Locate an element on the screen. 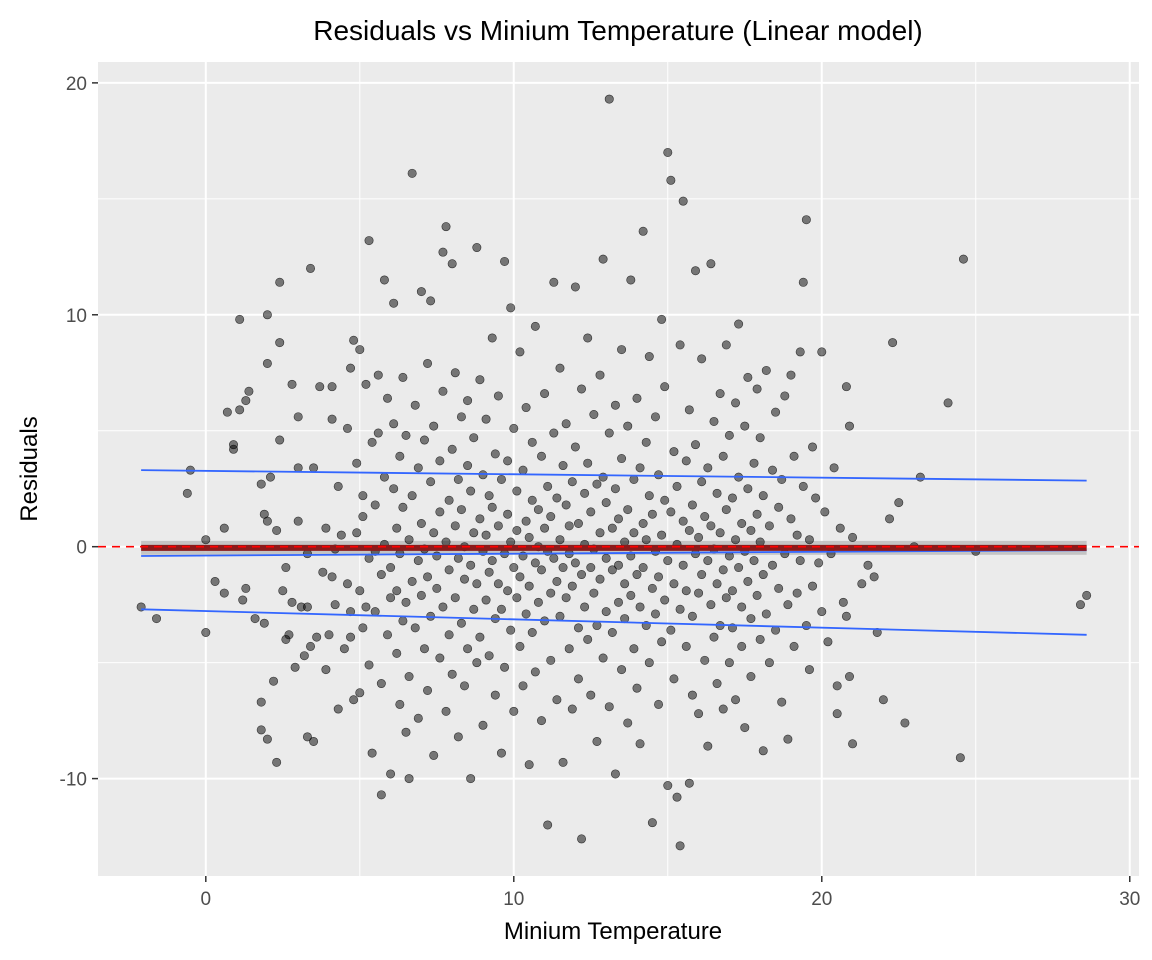  x-tick-label: 30 is located at coordinates (1129, 899).